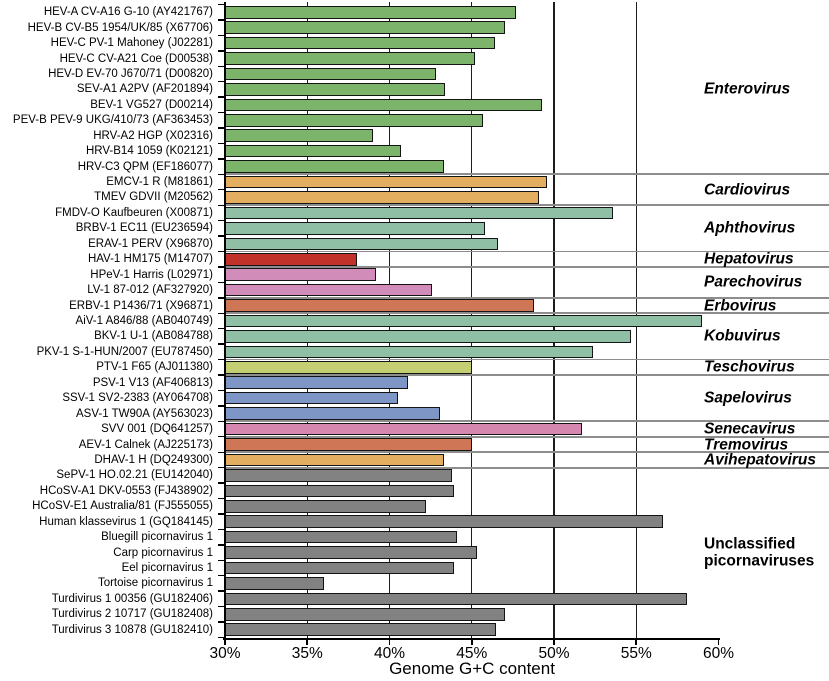 The width and height of the screenshot is (829, 681). Describe the element at coordinates (150, 259) in the screenshot. I see `bar-label: HAV-1 HM175 (M14707)` at that location.